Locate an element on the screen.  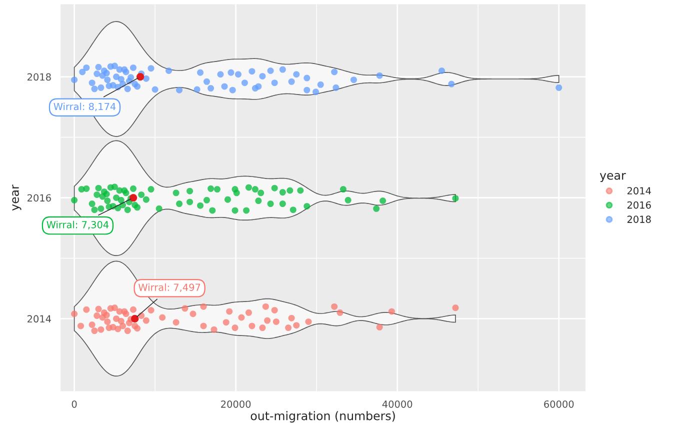
x-tick-label: 0 is located at coordinates (74, 404).